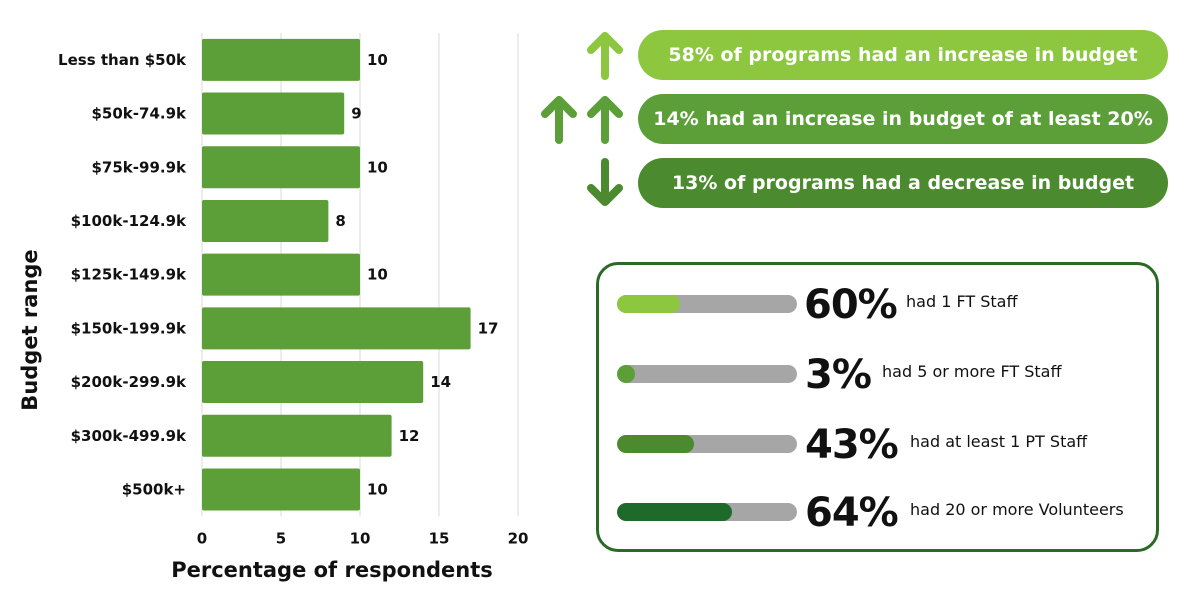 This screenshot has width=1200, height=600. What do you see at coordinates (129, 275) in the screenshot?
I see `category-label: $125k-149.9k` at bounding box center [129, 275].